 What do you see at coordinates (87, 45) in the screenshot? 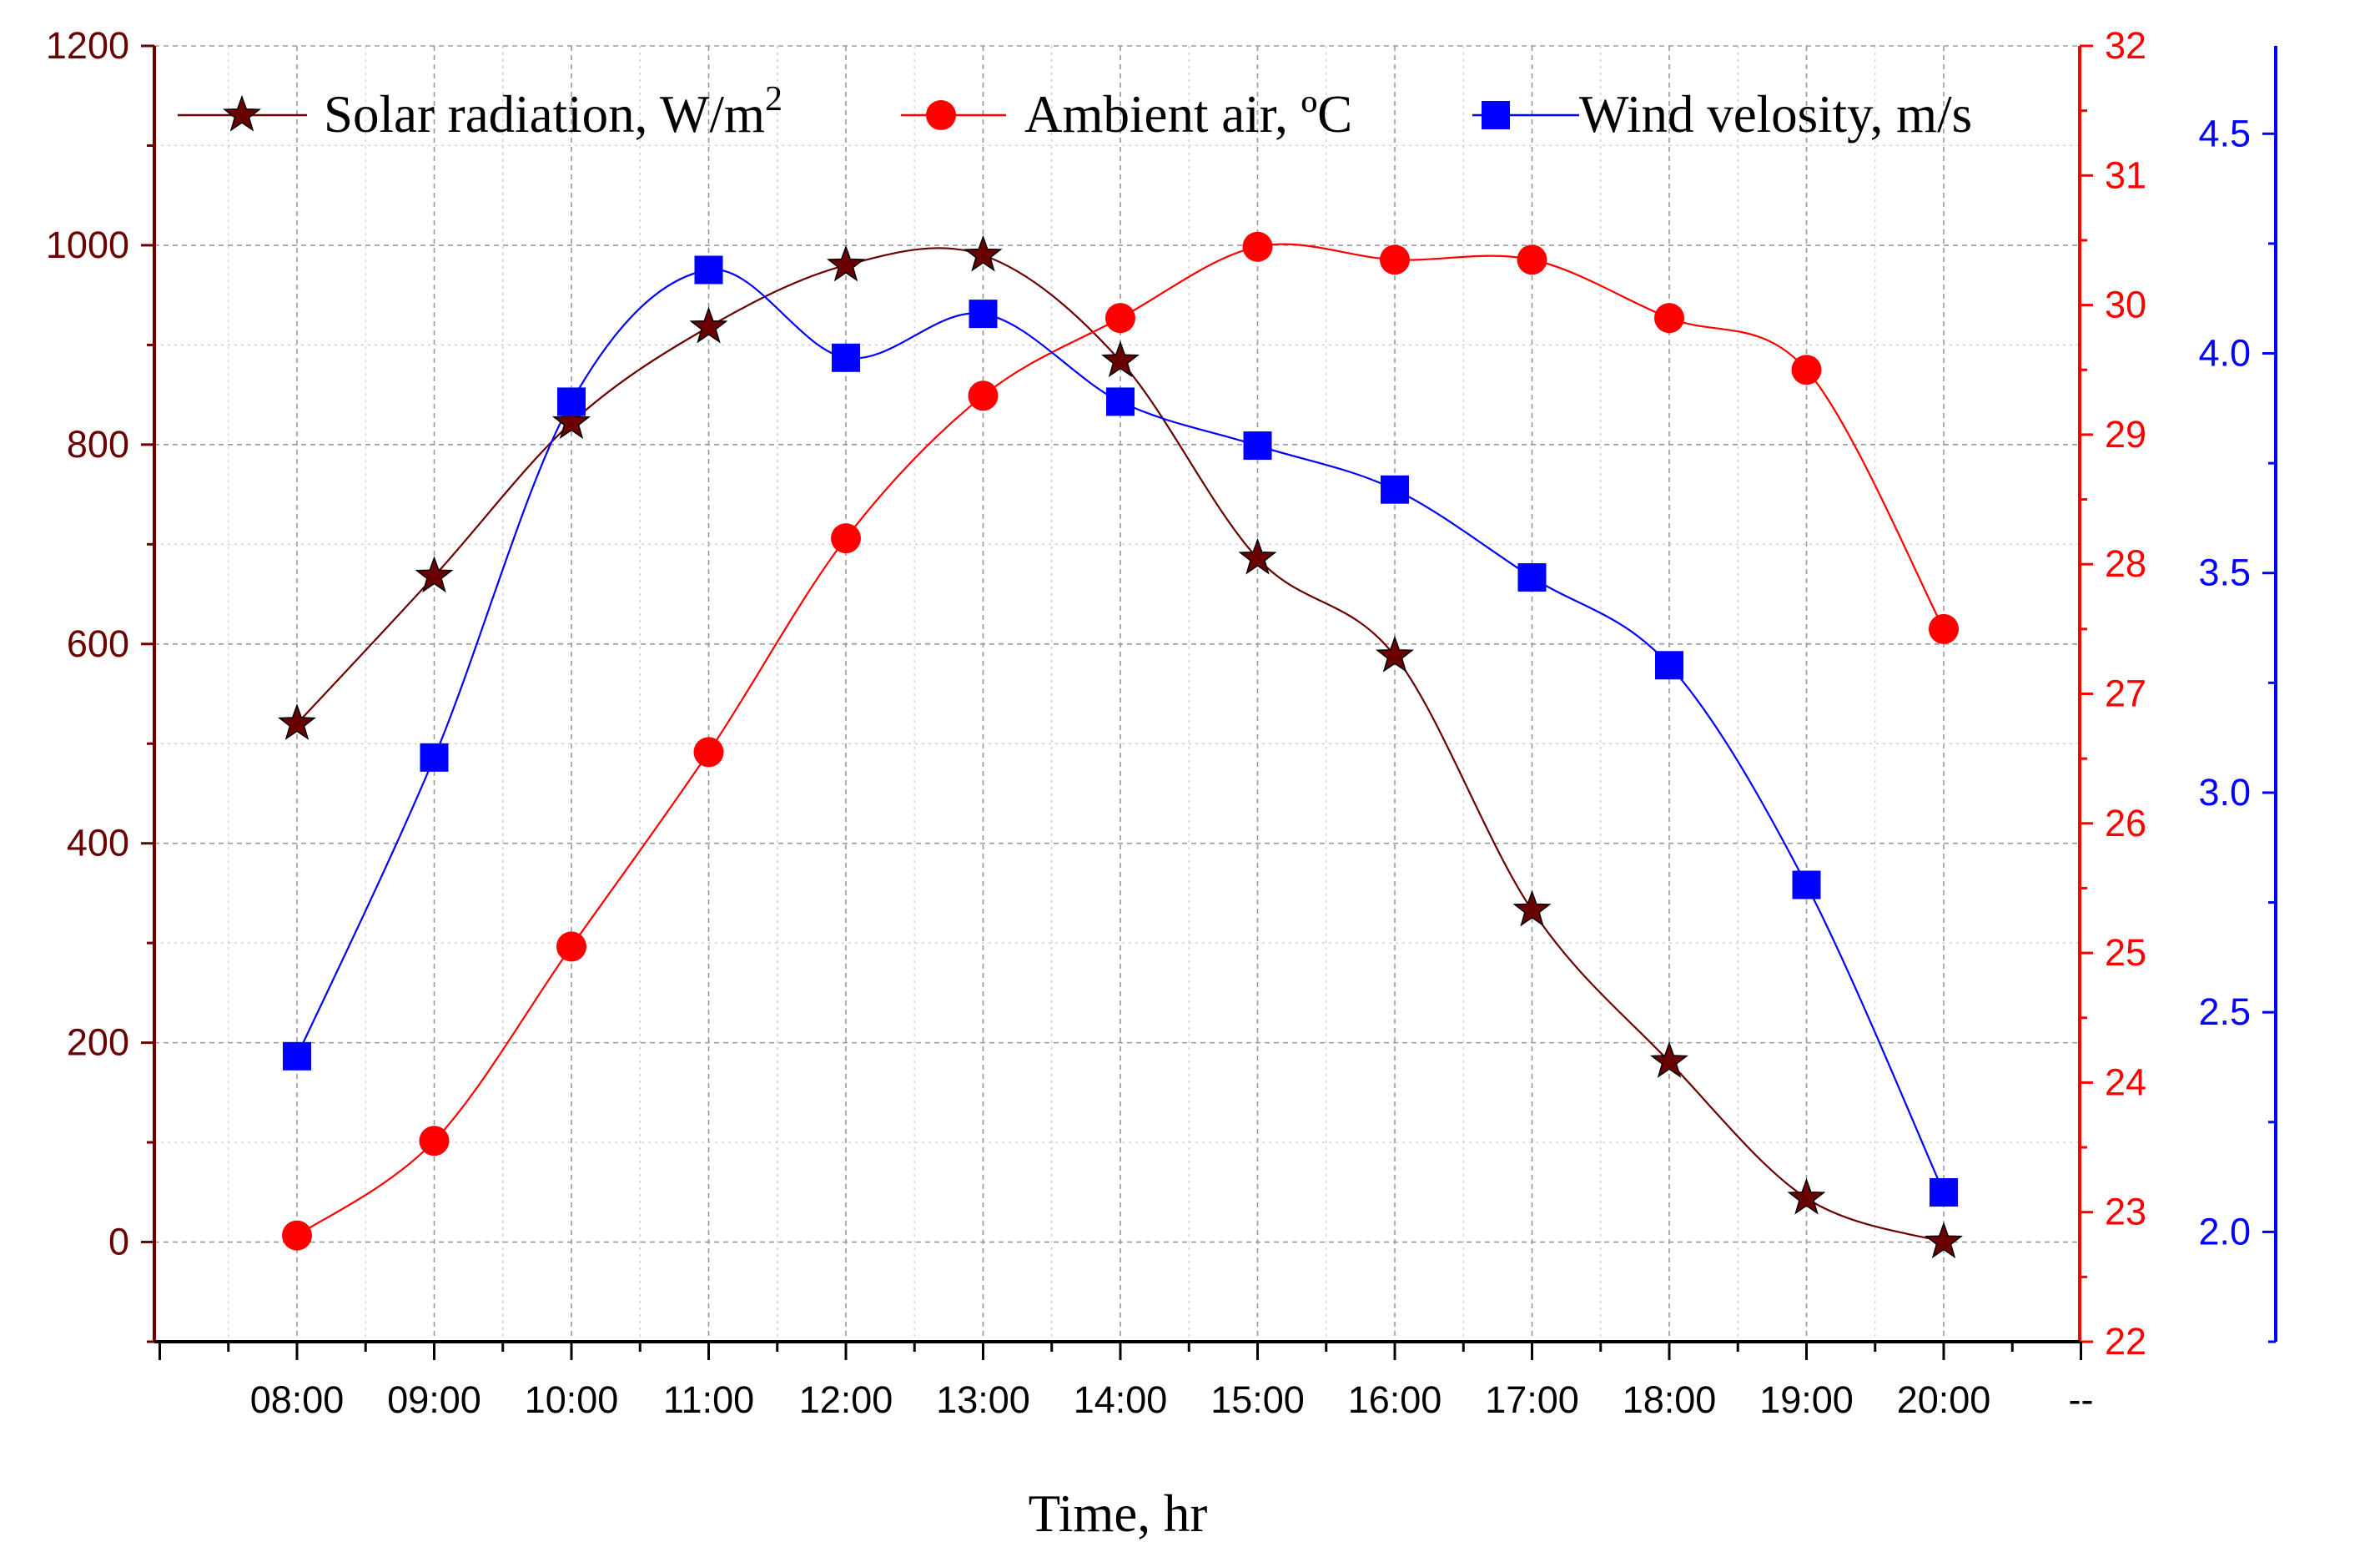
I see `y-left-tick-label: 1200` at bounding box center [87, 45].